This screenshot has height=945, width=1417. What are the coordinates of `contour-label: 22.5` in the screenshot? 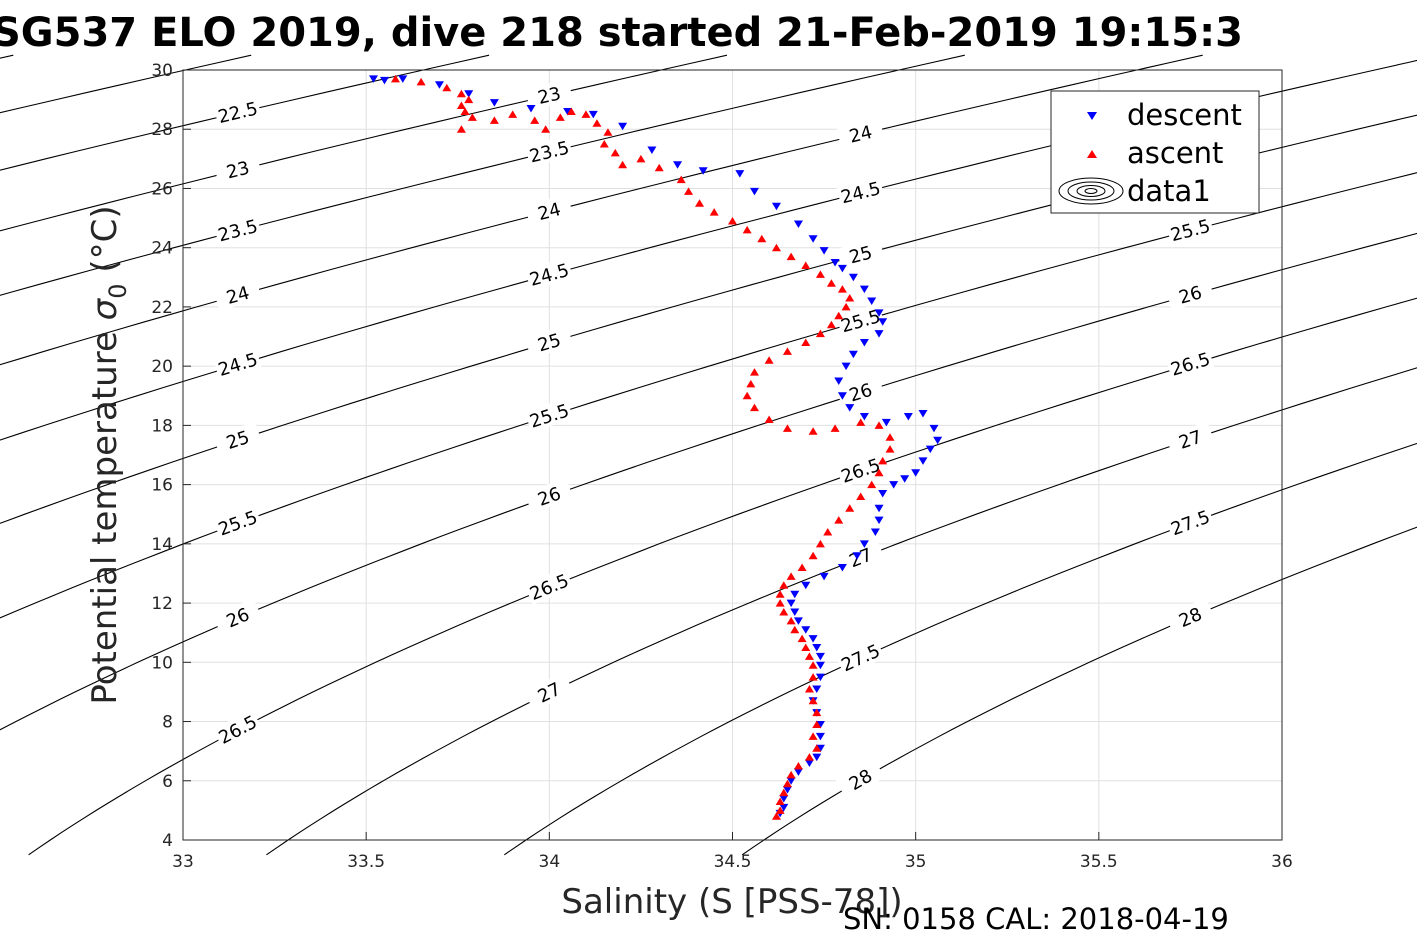 It's located at (238, 113).